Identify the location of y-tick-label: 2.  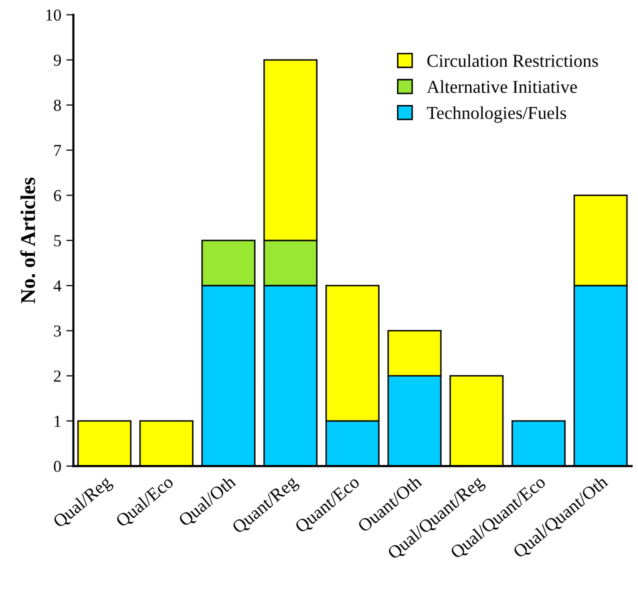
(57, 376).